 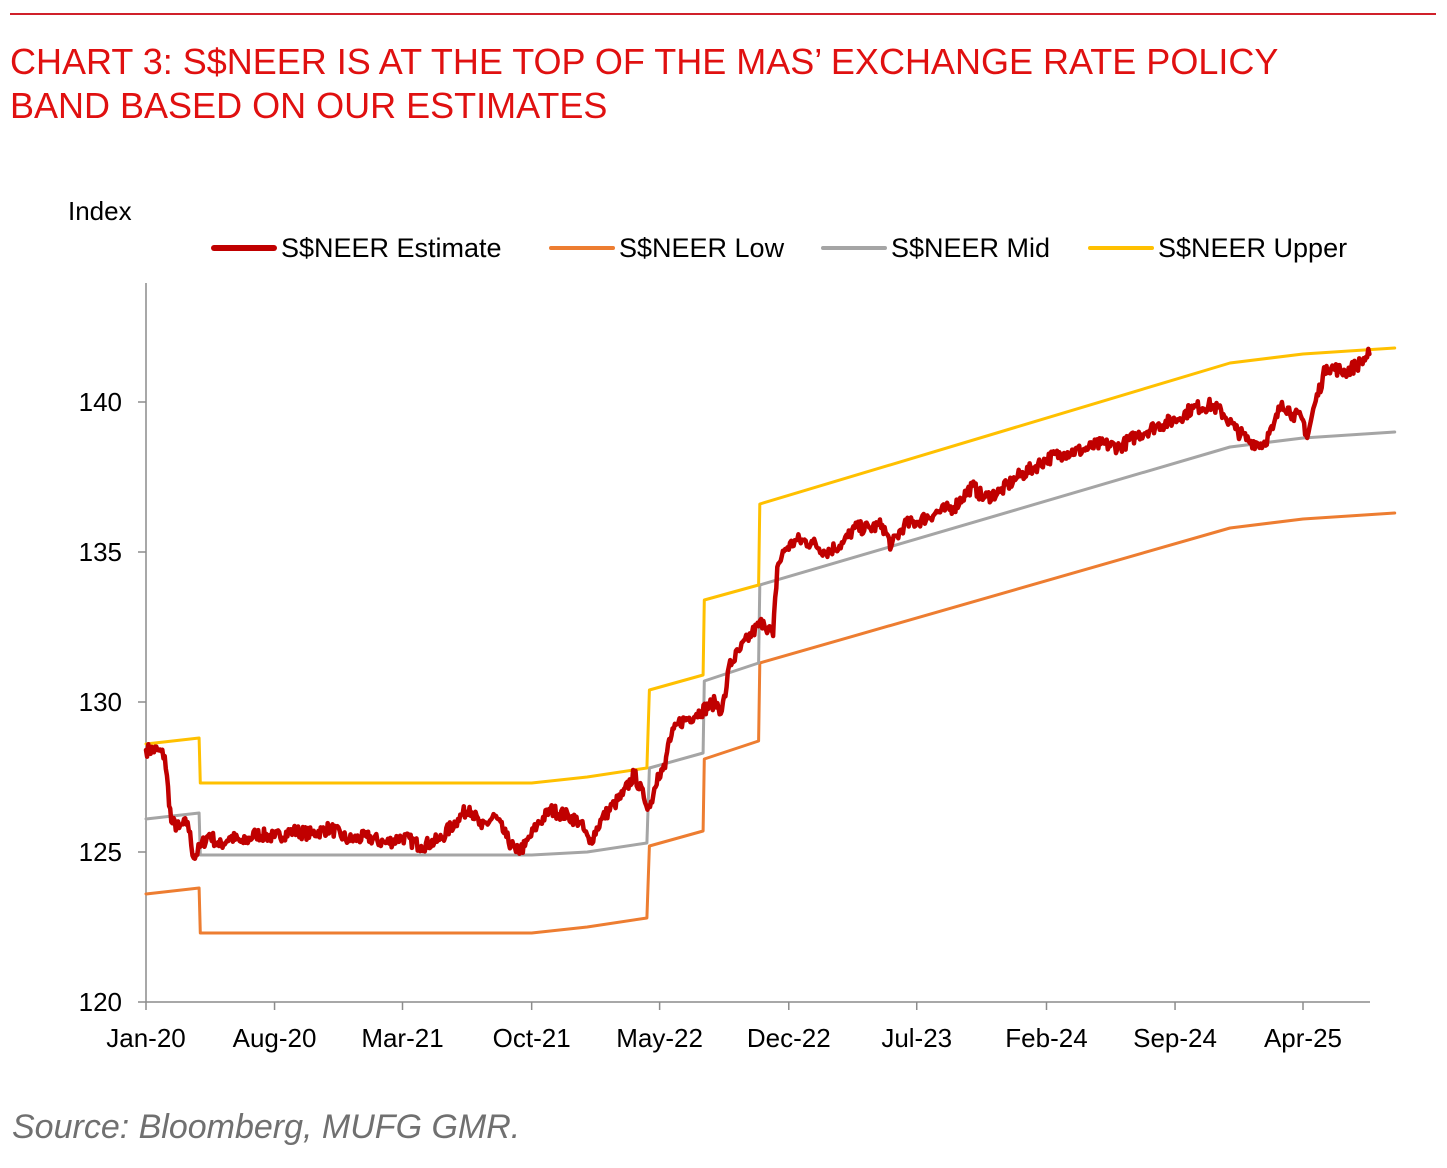 What do you see at coordinates (916, 1038) in the screenshot?
I see `x-tick-label: Jul-23` at bounding box center [916, 1038].